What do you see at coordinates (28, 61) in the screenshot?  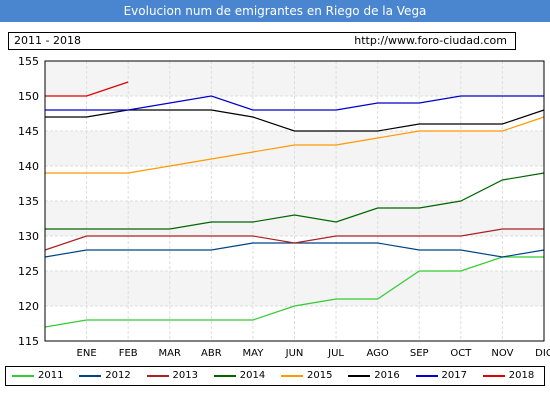 I see `y-tick-label: 155` at bounding box center [28, 61].